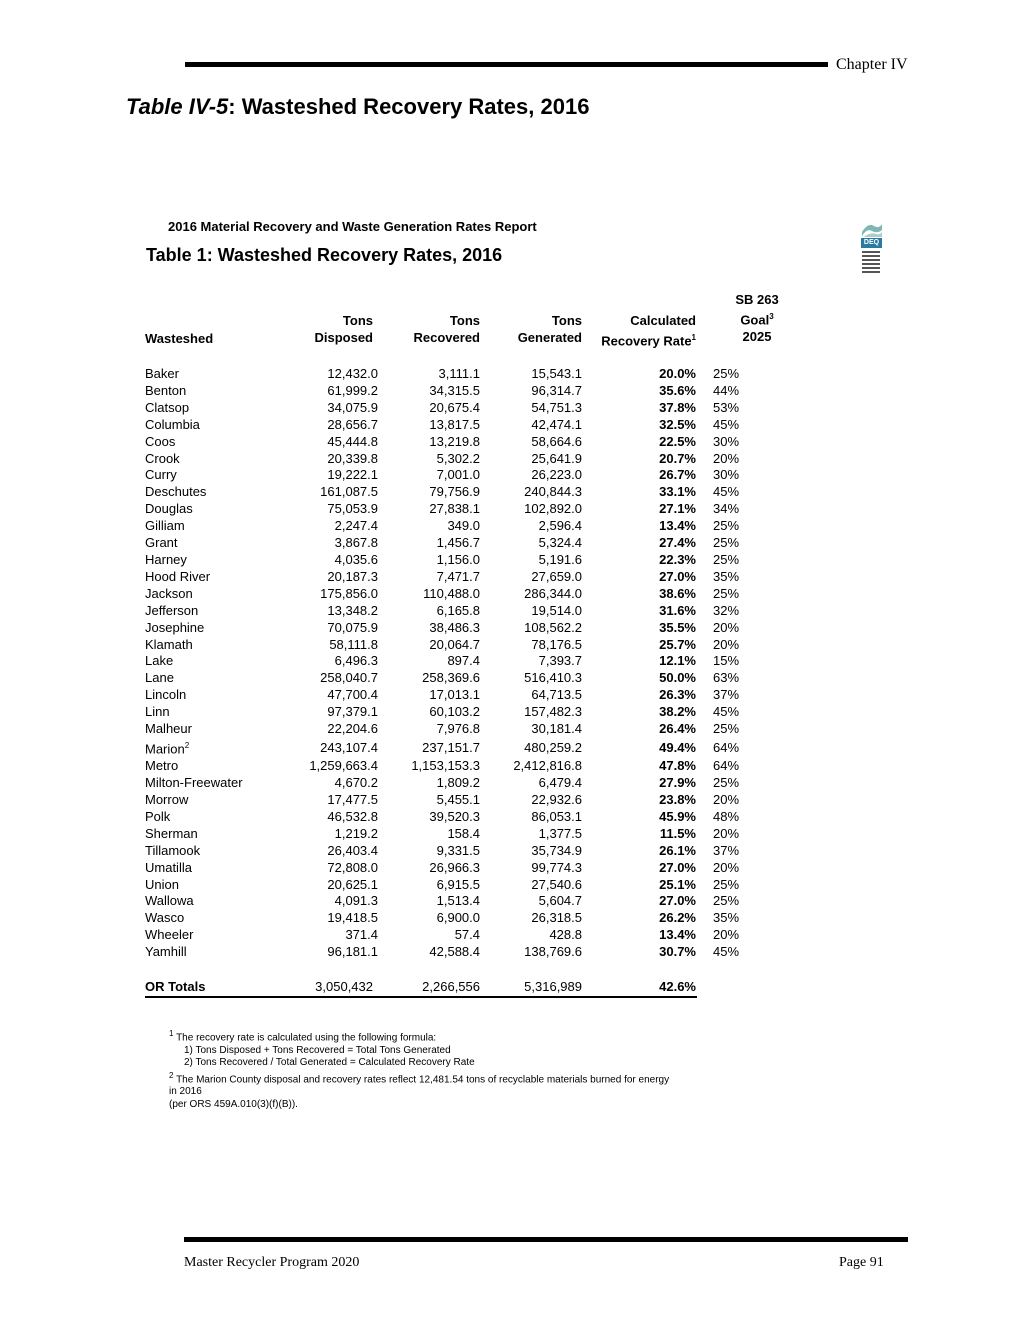 Image resolution: width=1024 pixels, height=1325 pixels. Describe the element at coordinates (352, 816) in the screenshot. I see `cell-disposed-text: 46,532.8` at that location.